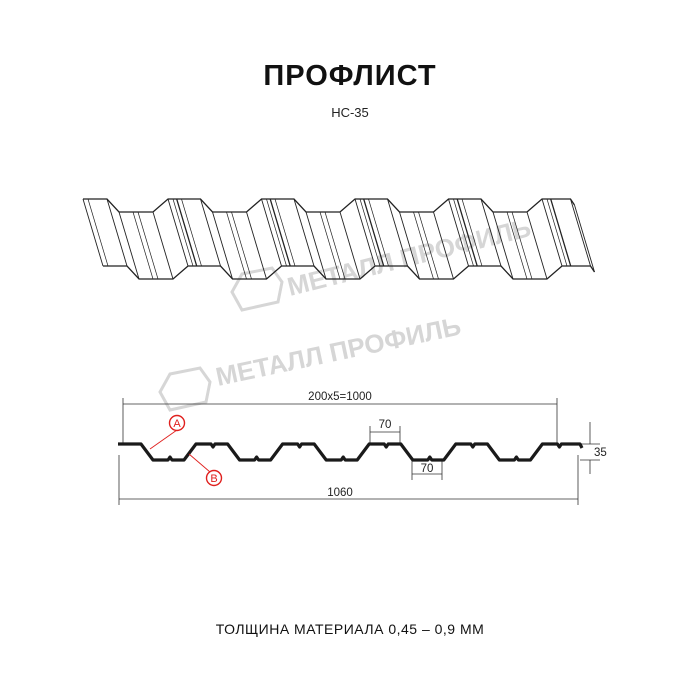 The image size is (700, 700). What do you see at coordinates (167, 432) in the screenshot?
I see `marker-a: A` at bounding box center [167, 432].